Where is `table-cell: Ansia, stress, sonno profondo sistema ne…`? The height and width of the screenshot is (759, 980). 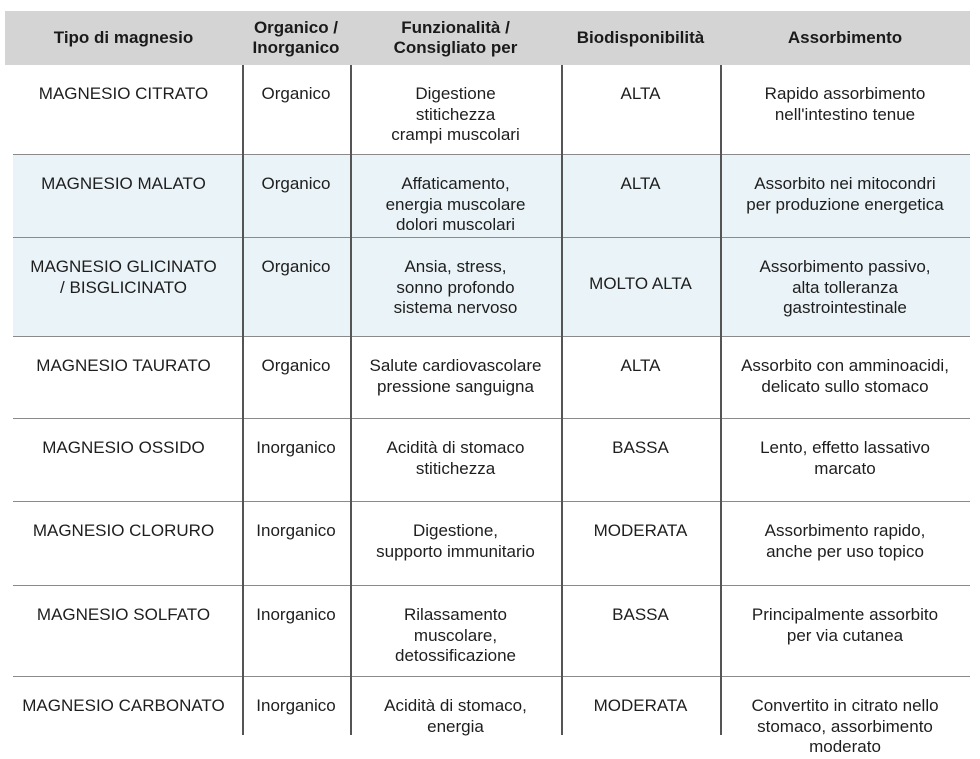 table-cell: Ansia, stress, sonno profondo sistema ne… is located at coordinates (455, 287).